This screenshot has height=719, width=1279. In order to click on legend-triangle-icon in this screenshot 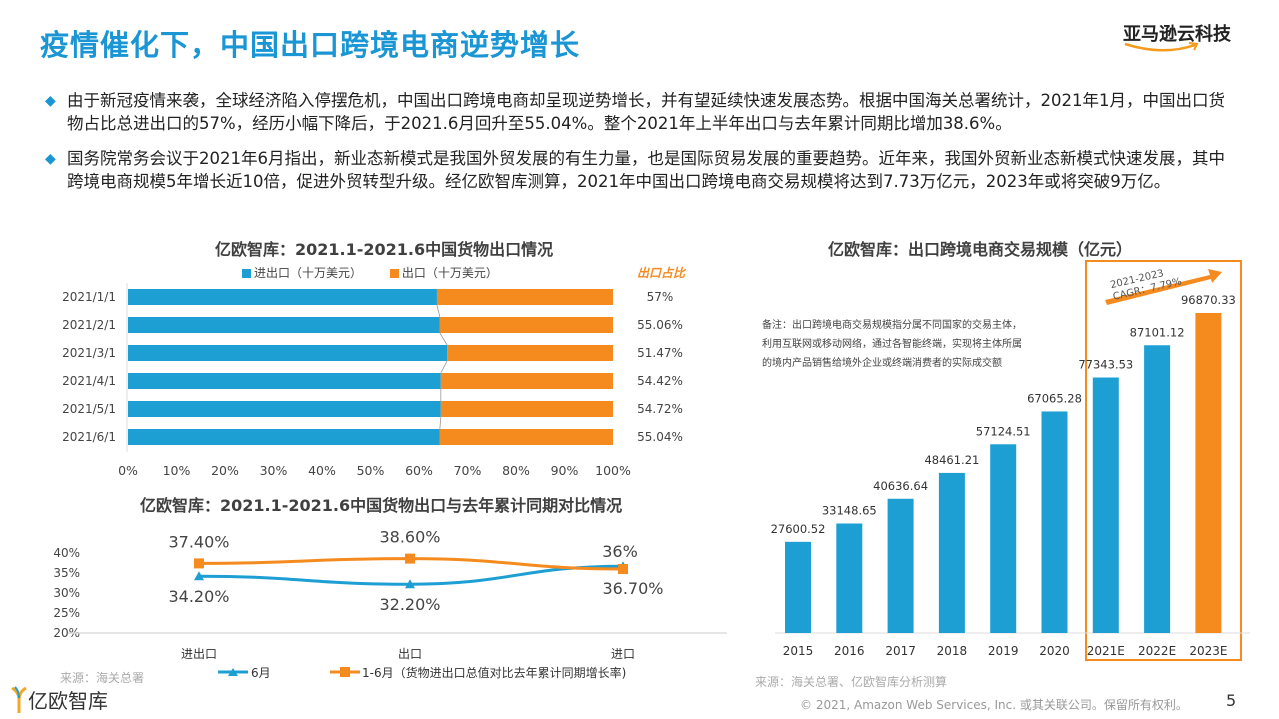, I will do `click(233, 672)`.